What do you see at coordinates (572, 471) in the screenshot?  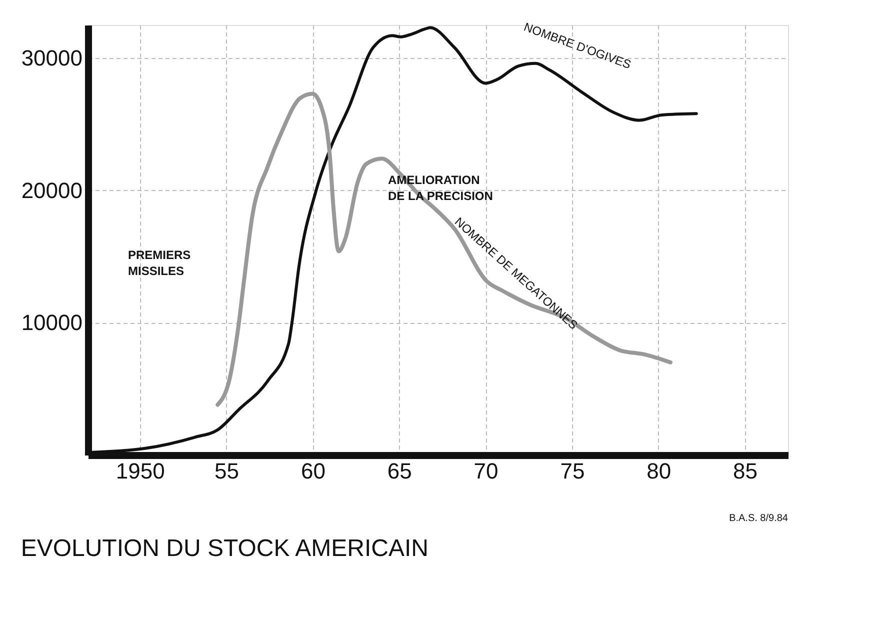 I see `x-tick-label: 75` at bounding box center [572, 471].